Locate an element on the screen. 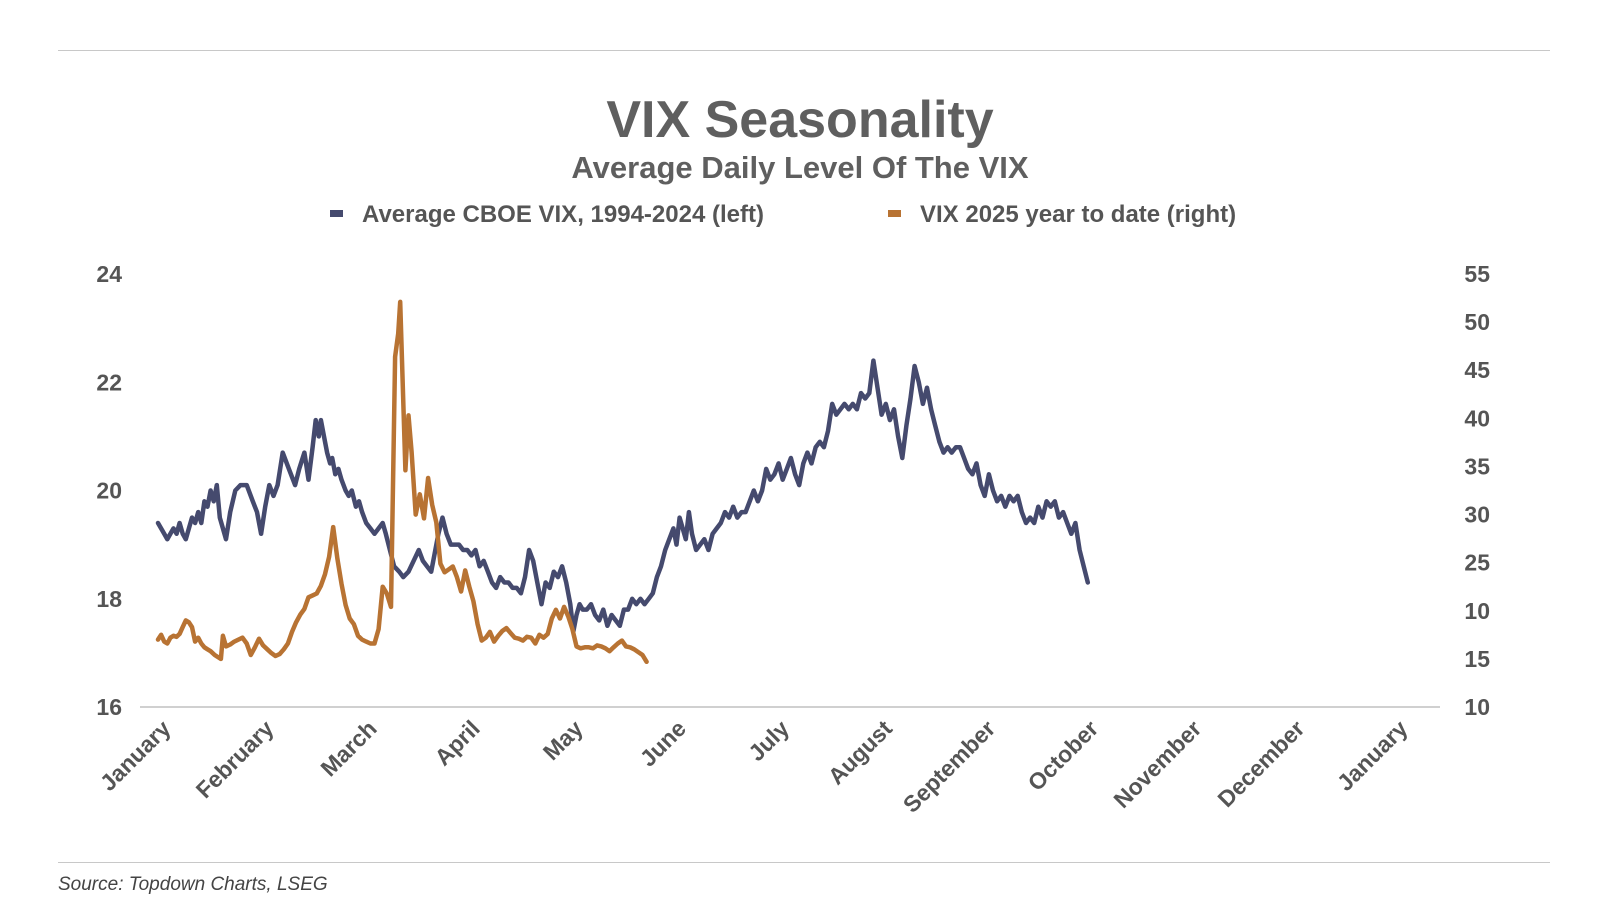 This screenshot has height=900, width=1600. x-tick-label: December is located at coordinates (1260, 763).